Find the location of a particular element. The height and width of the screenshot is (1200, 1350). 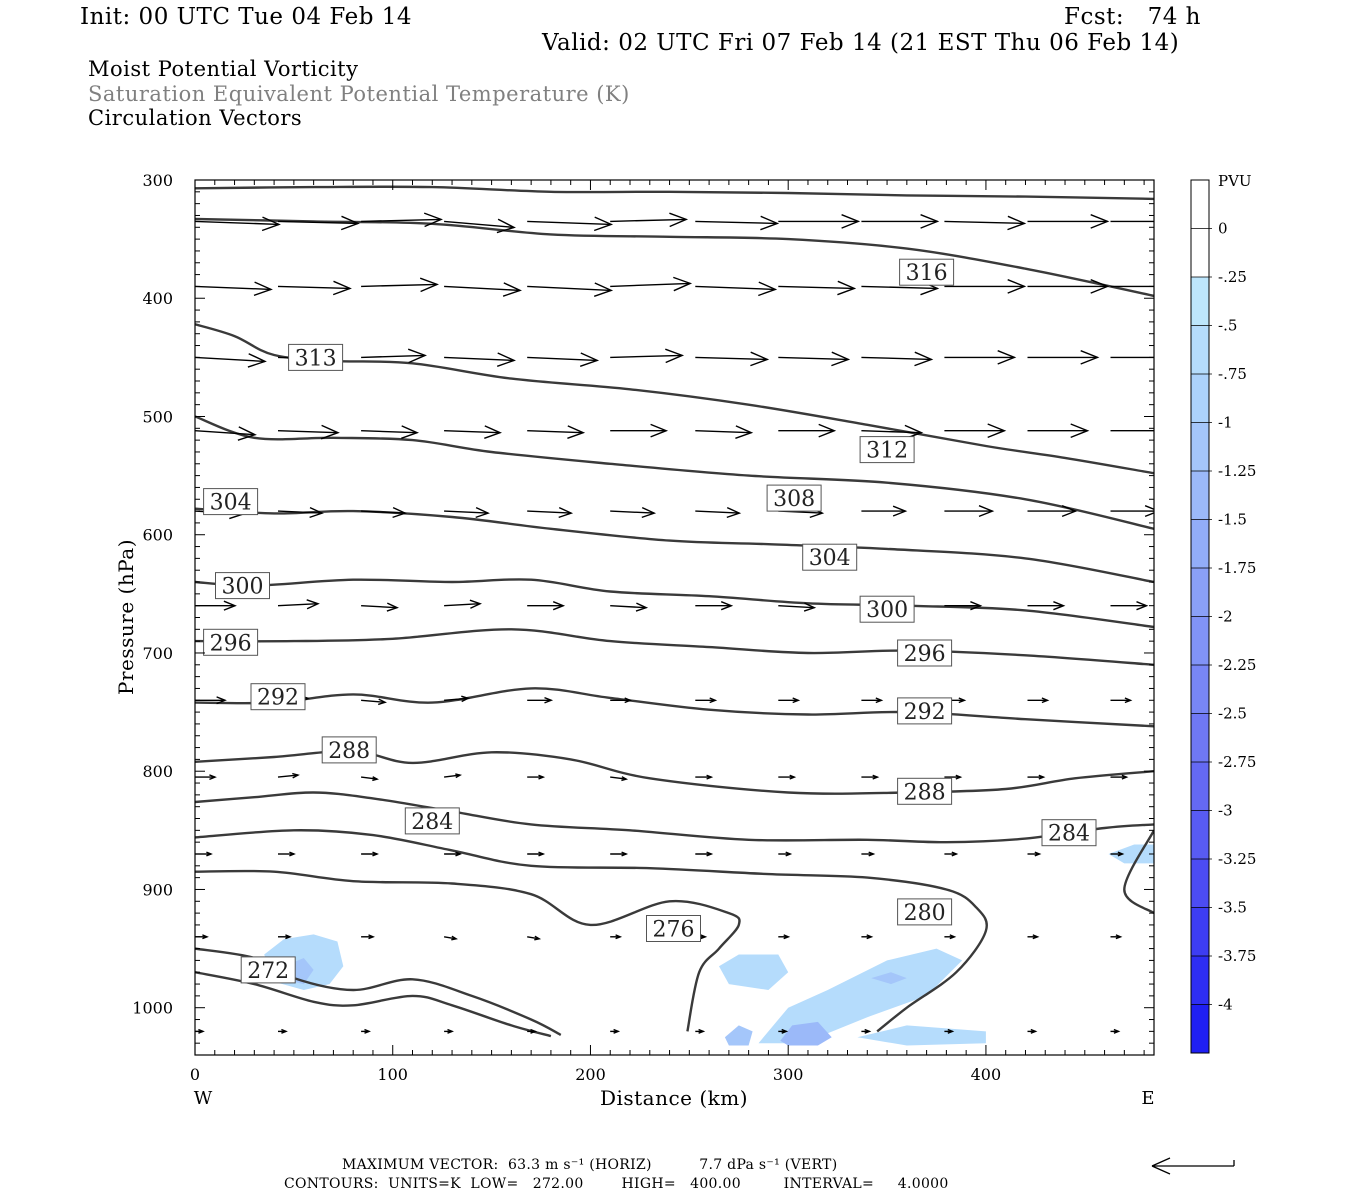

contour-label-text: 308 is located at coordinates (794, 499).